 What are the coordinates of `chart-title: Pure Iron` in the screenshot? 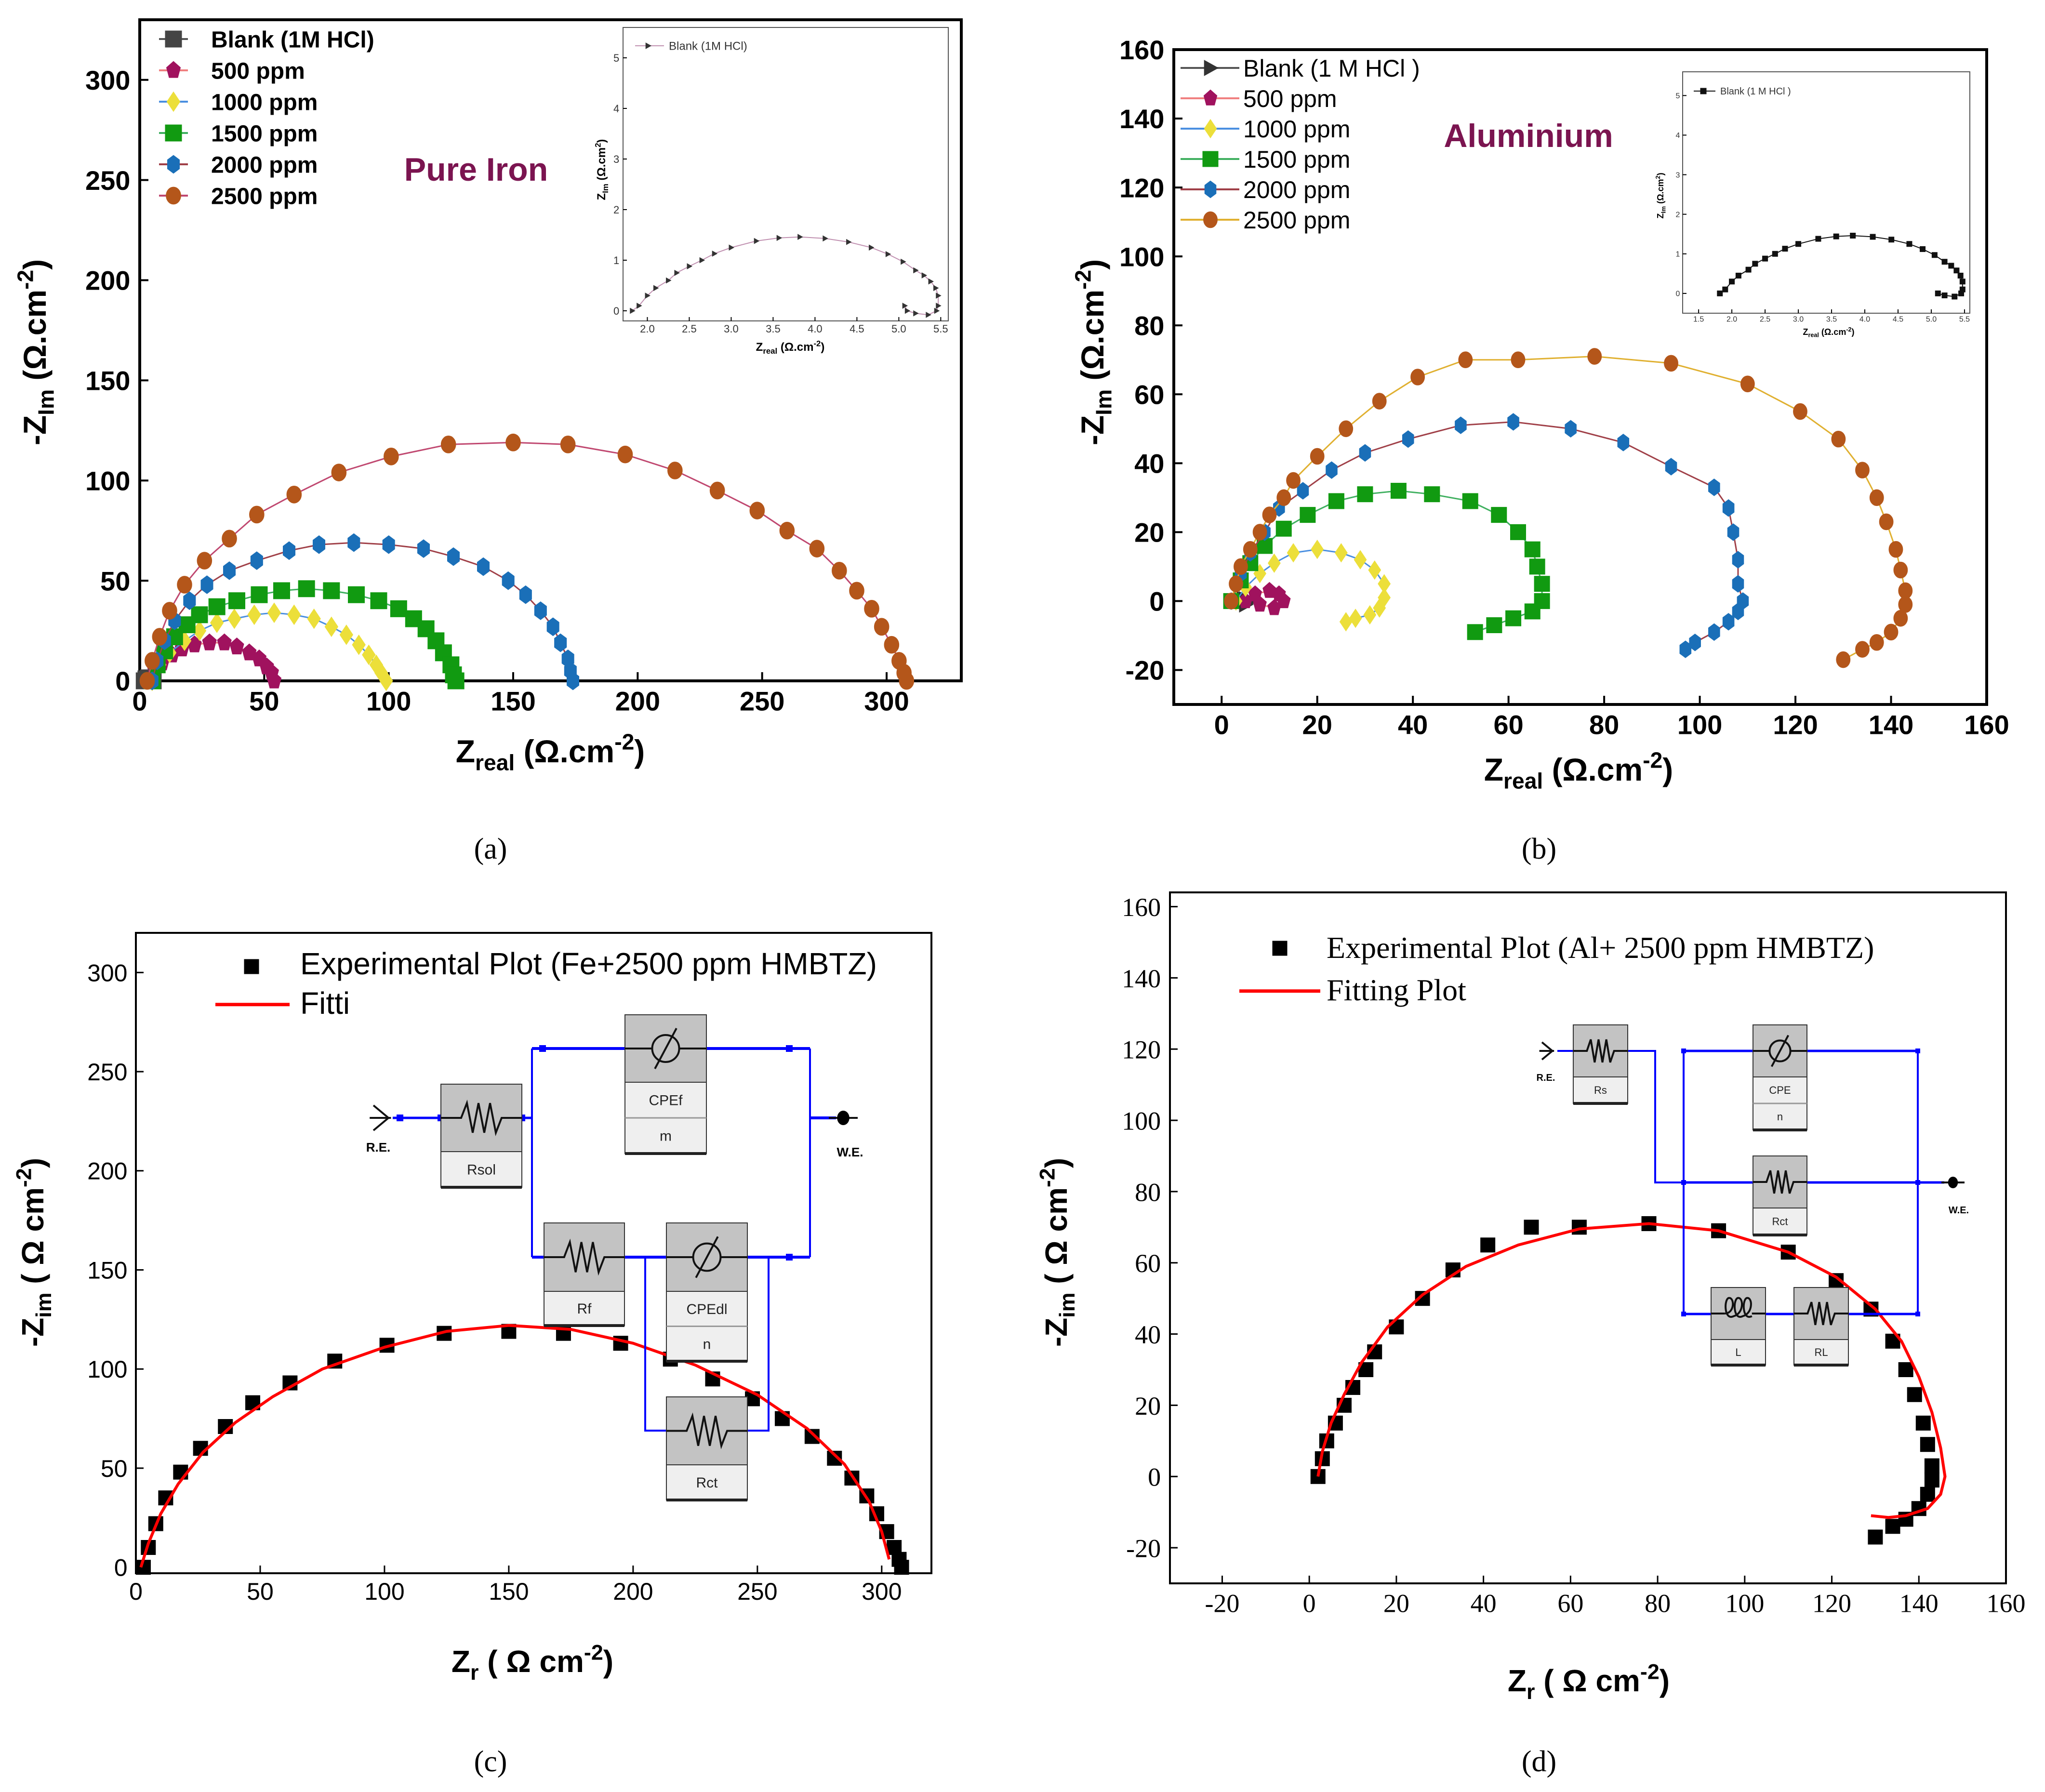 It's located at (476, 169).